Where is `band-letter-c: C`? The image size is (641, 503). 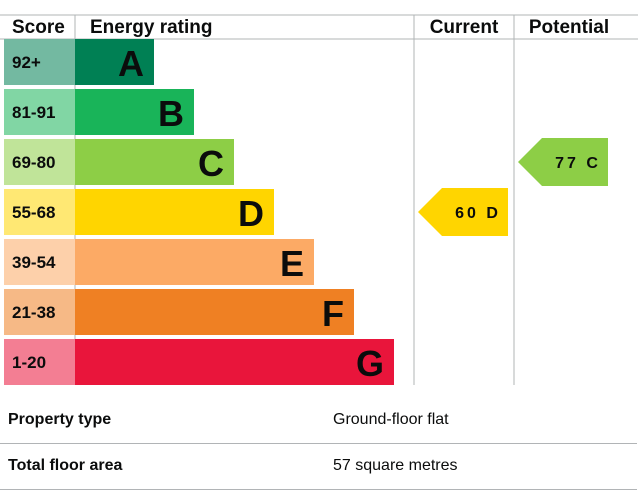 band-letter-c: C is located at coordinates (211, 163).